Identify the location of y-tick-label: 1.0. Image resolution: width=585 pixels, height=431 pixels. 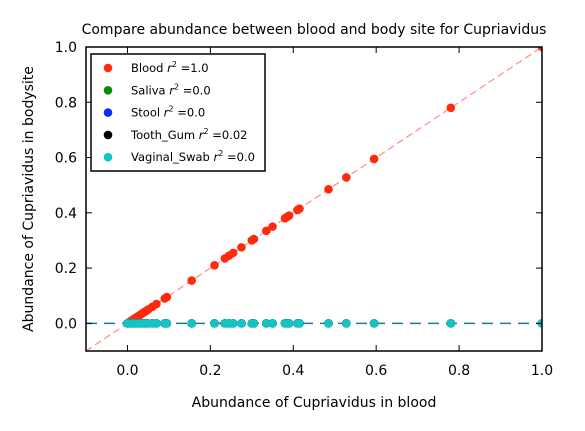
(66, 48).